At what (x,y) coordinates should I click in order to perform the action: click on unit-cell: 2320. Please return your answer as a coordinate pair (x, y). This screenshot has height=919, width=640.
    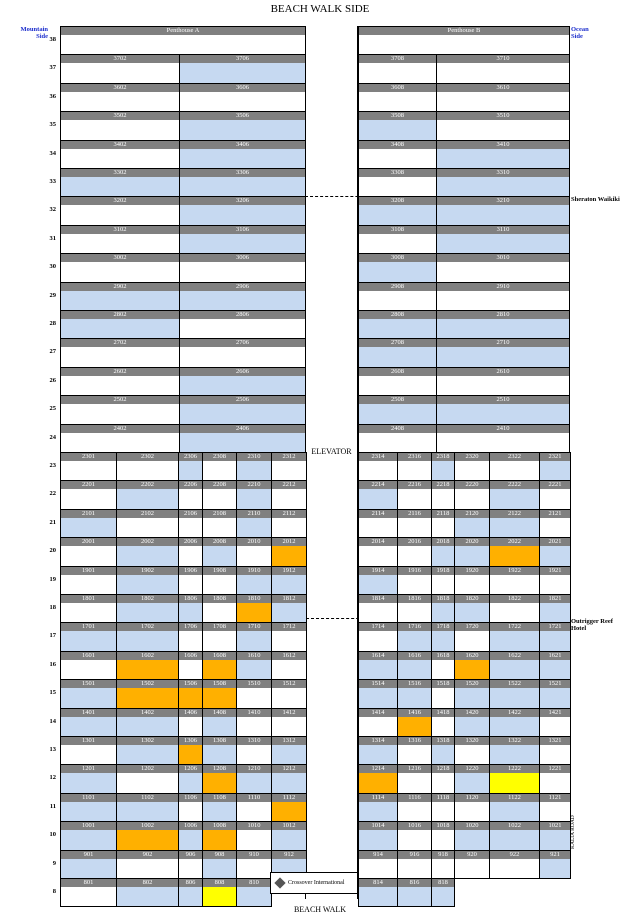
    Looking at the image, I should click on (472, 467).